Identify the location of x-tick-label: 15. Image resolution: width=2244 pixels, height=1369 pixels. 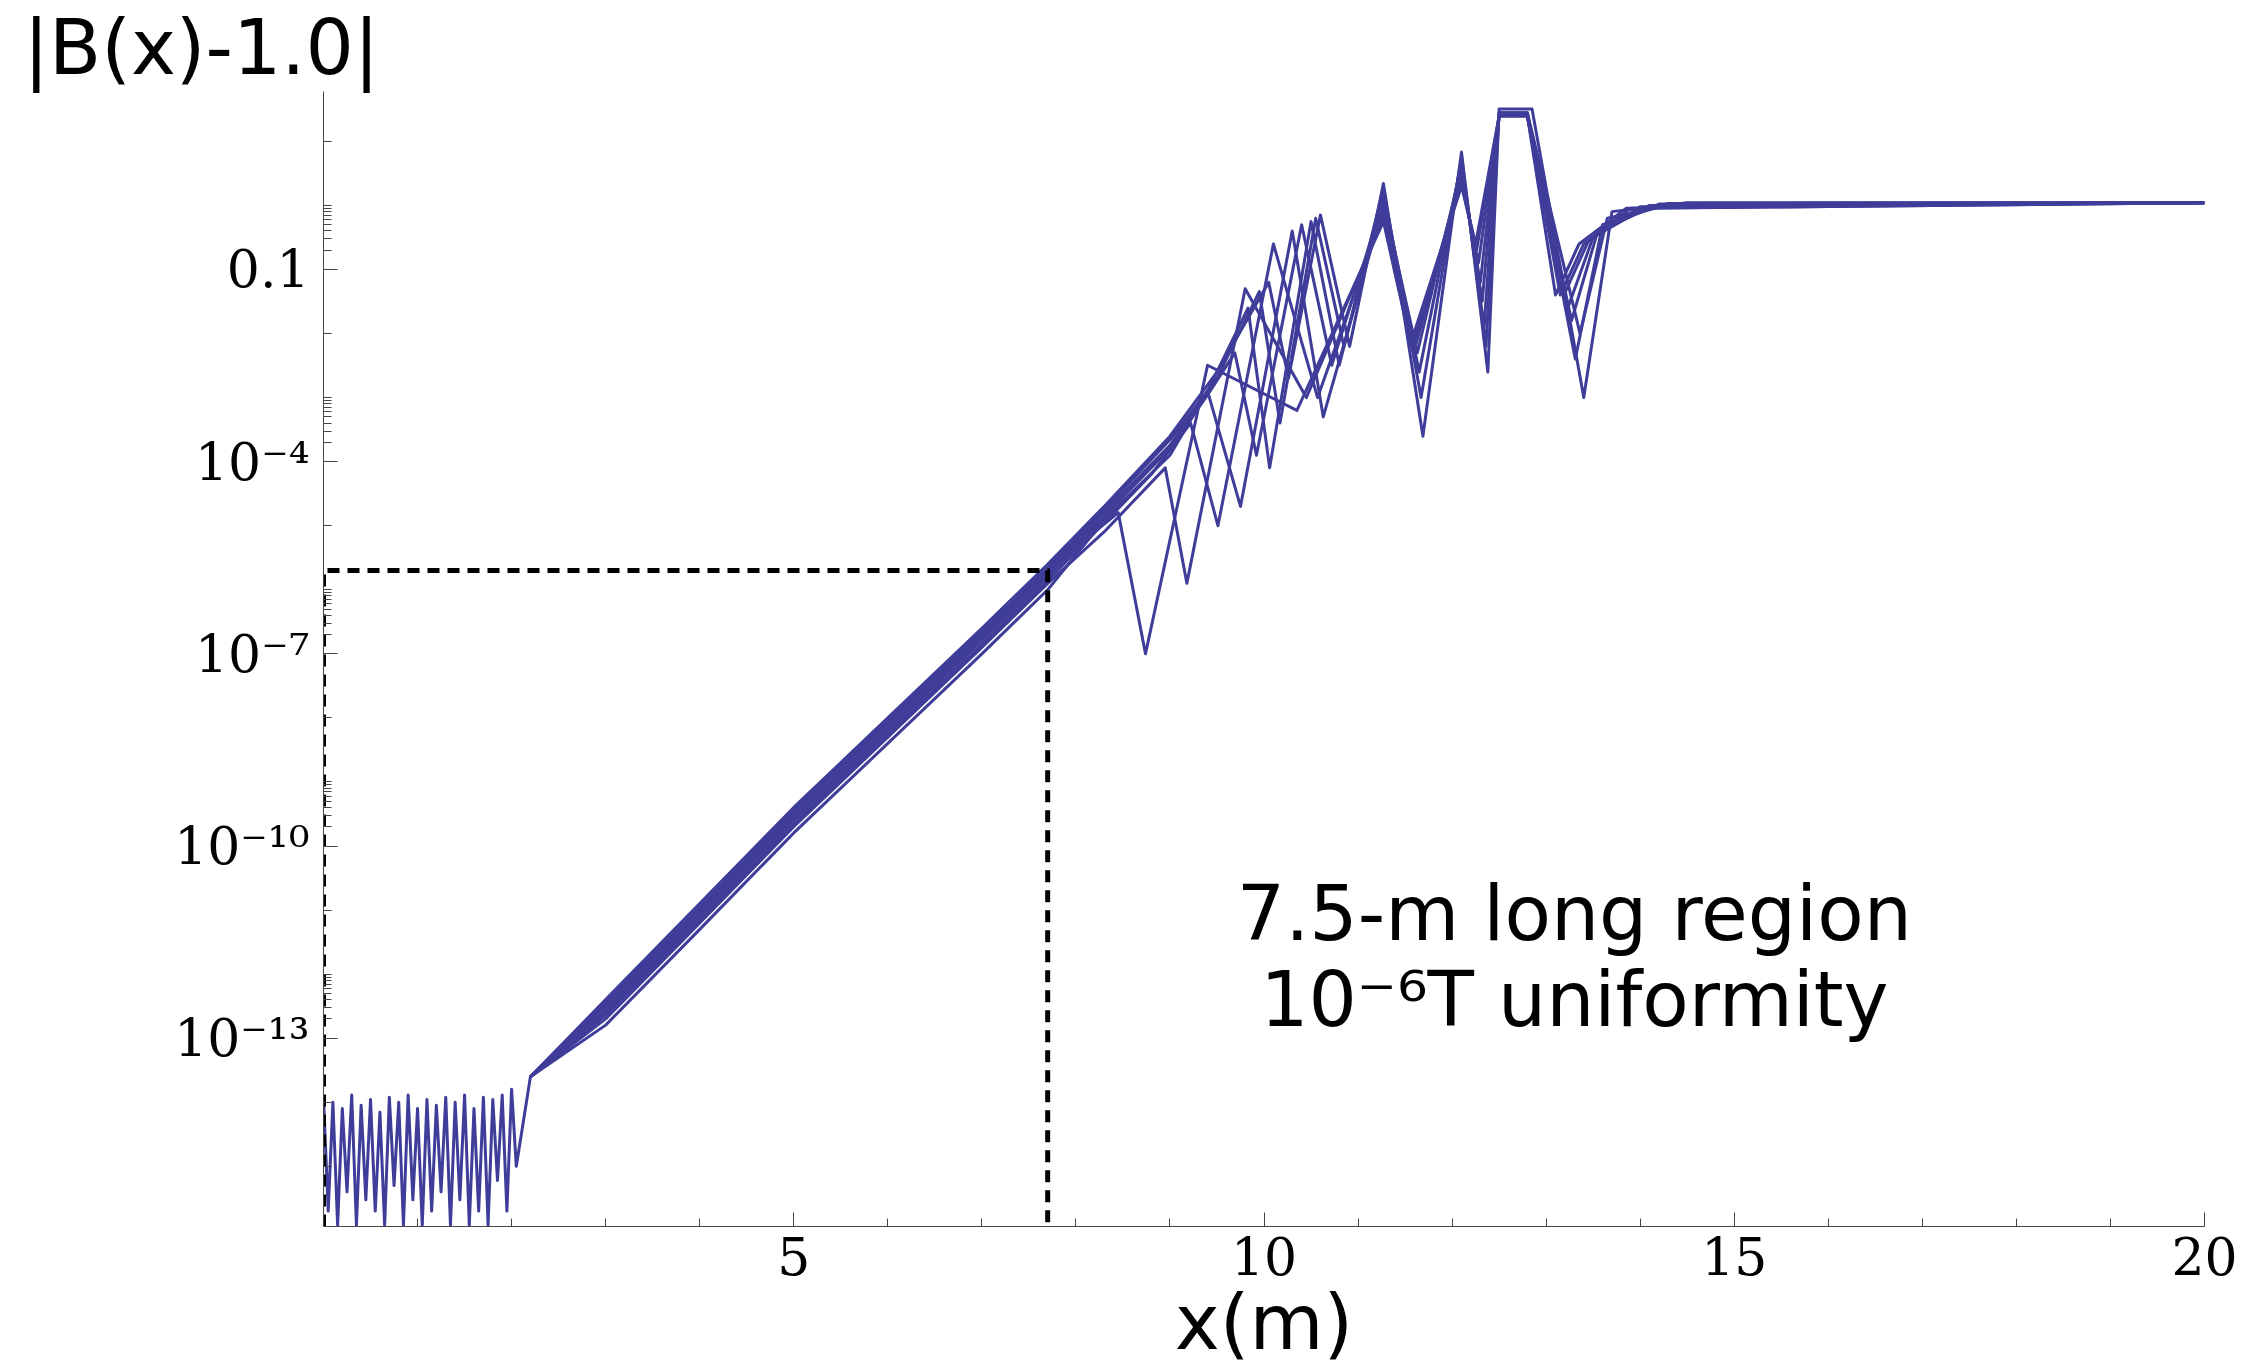
(1734, 1256).